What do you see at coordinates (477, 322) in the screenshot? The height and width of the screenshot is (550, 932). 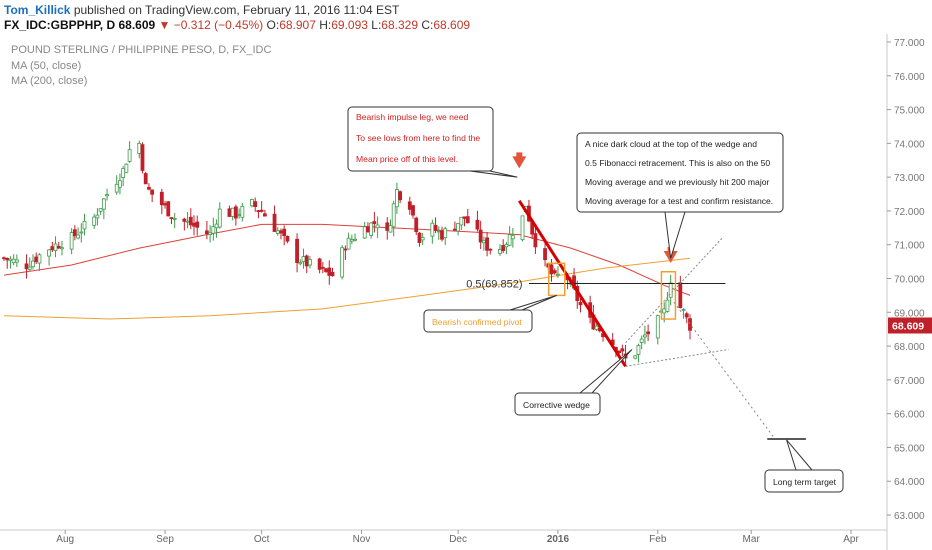 I see `callout-text: Bearish confirmed pivot` at bounding box center [477, 322].